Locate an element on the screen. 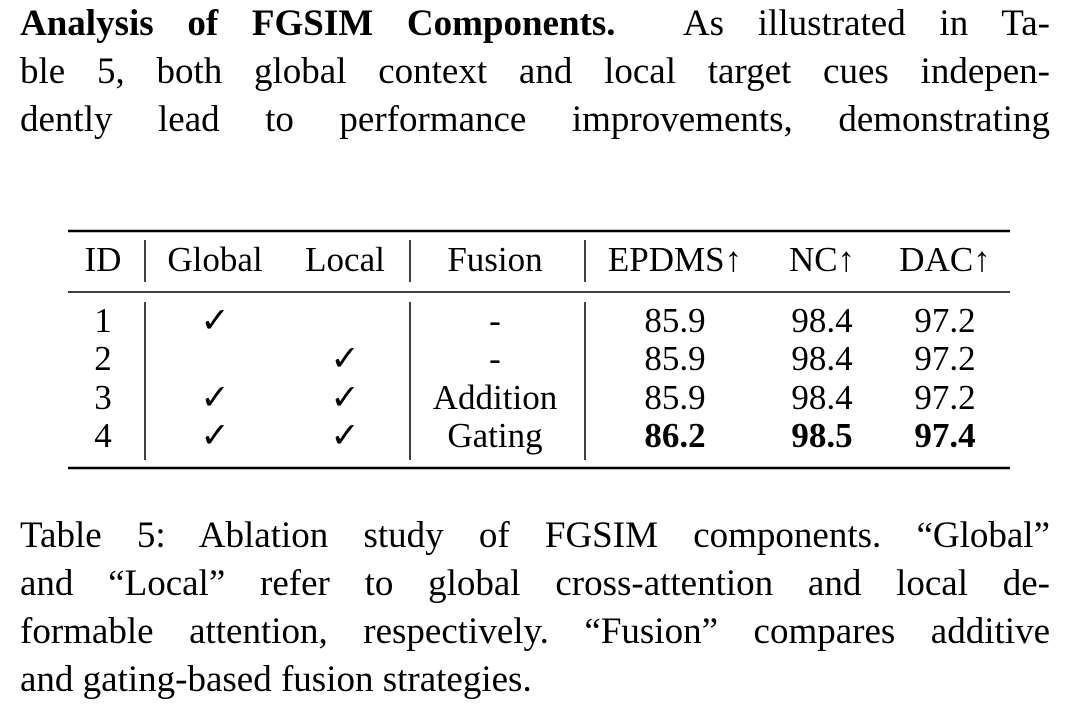 The width and height of the screenshot is (1068, 712). caption-line: and gating-based fusion strategies. is located at coordinates (276, 679).